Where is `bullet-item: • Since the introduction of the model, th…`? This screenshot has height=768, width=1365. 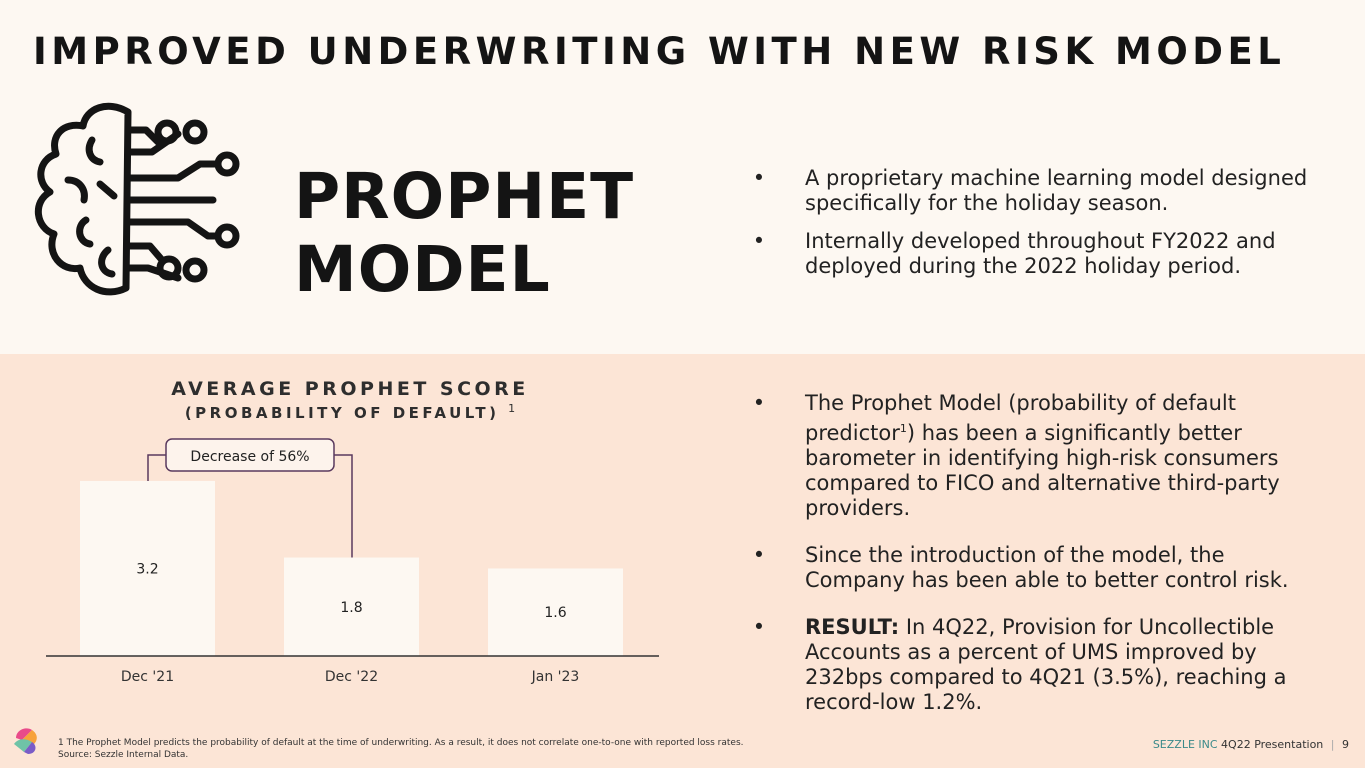 bullet-item: • Since the introduction of the model, th… is located at coordinates (1020, 567).